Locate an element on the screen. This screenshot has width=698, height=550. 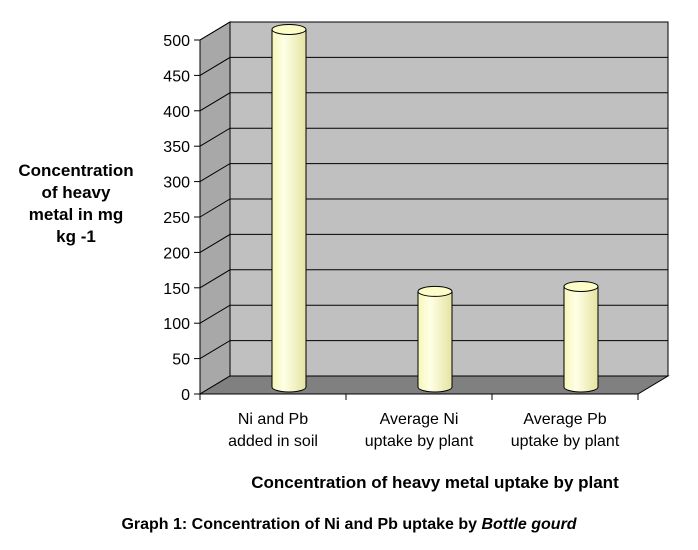
y-tick-label: 500 is located at coordinates (176, 41).